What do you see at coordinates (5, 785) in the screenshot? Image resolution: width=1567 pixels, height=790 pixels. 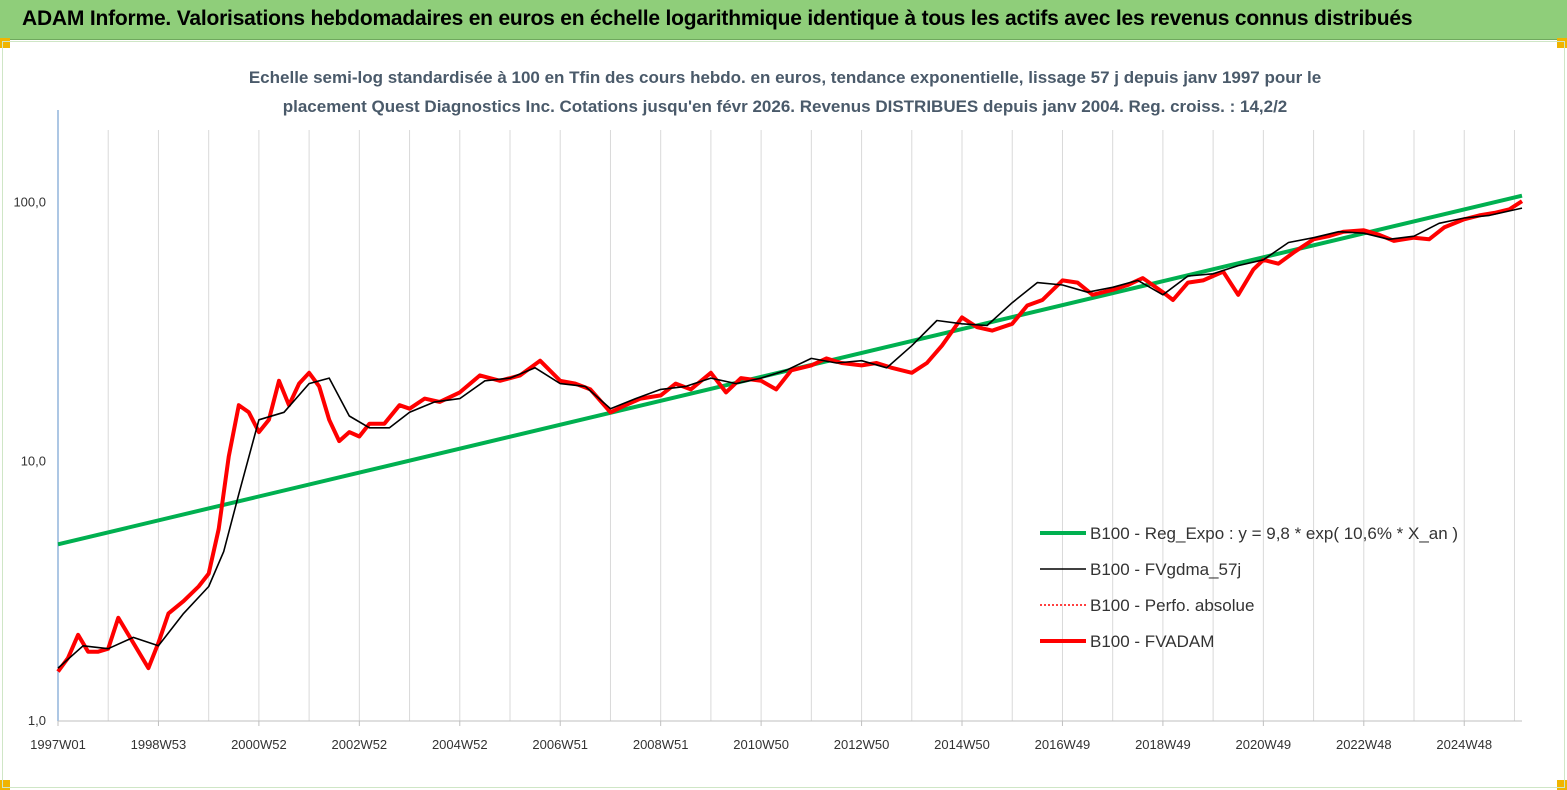 I see `corner-marker-bottom-left` at bounding box center [5, 785].